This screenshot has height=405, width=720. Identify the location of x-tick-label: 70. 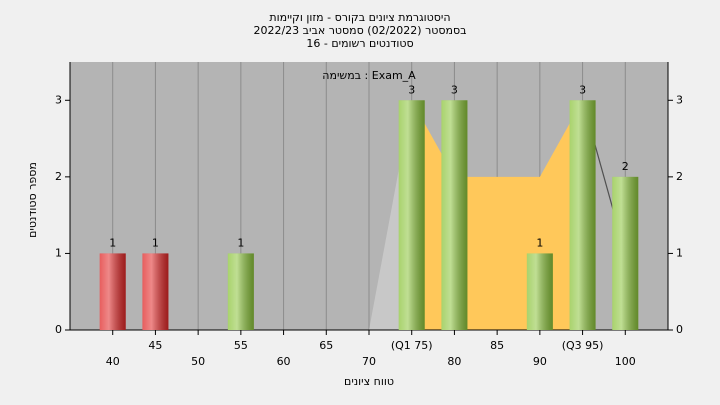
(369, 361).